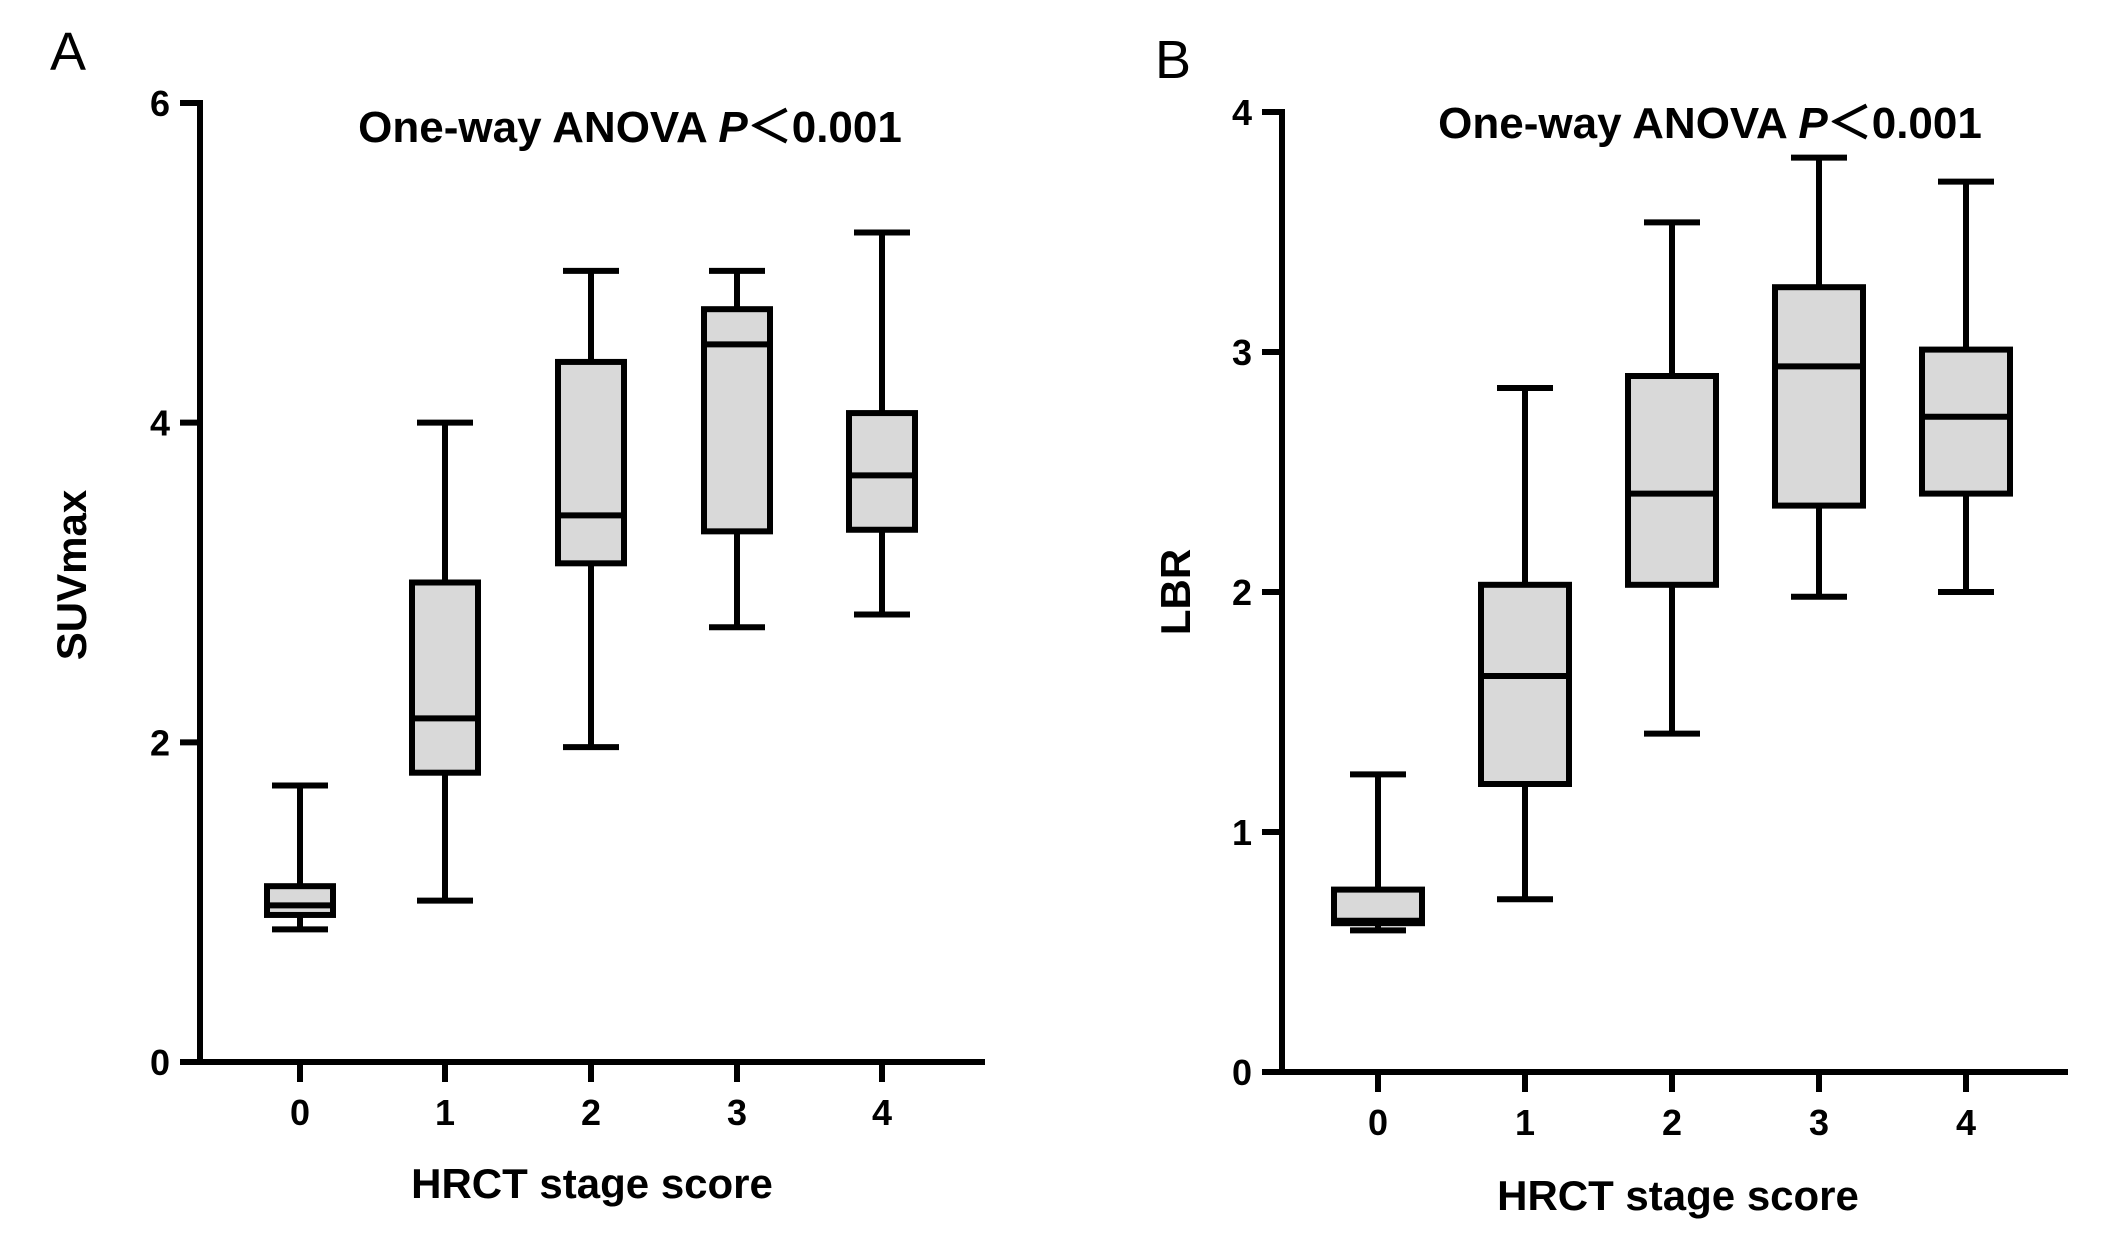 The width and height of the screenshot is (2104, 1248). Describe the element at coordinates (1242, 832) in the screenshot. I see `panel-b-y-tick-label: 1` at that location.